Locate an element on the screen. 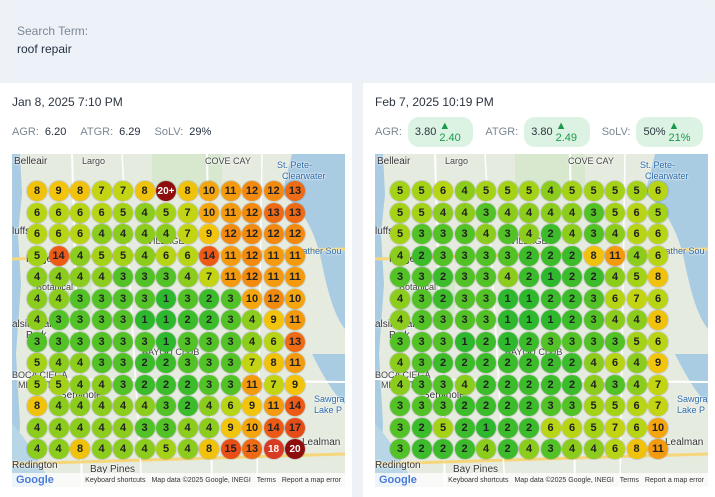  report-map-error-link: Report a map error is located at coordinates (674, 480).